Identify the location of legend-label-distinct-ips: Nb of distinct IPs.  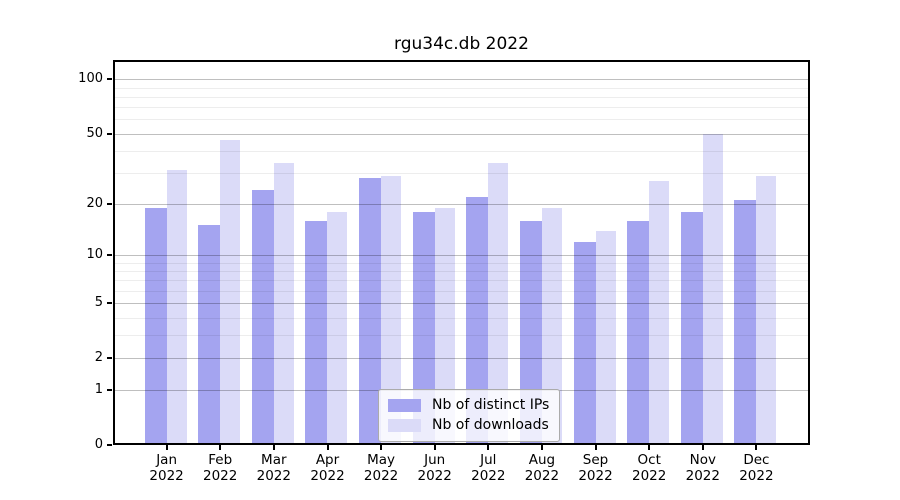
(491, 405).